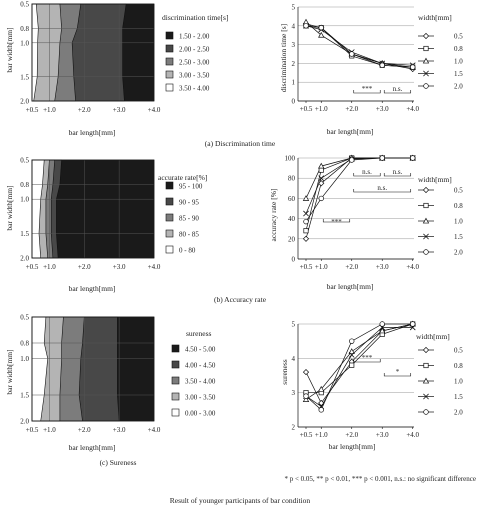 The width and height of the screenshot is (480, 508). I want to click on line-xtick-label: +1.0, so click(321, 267).